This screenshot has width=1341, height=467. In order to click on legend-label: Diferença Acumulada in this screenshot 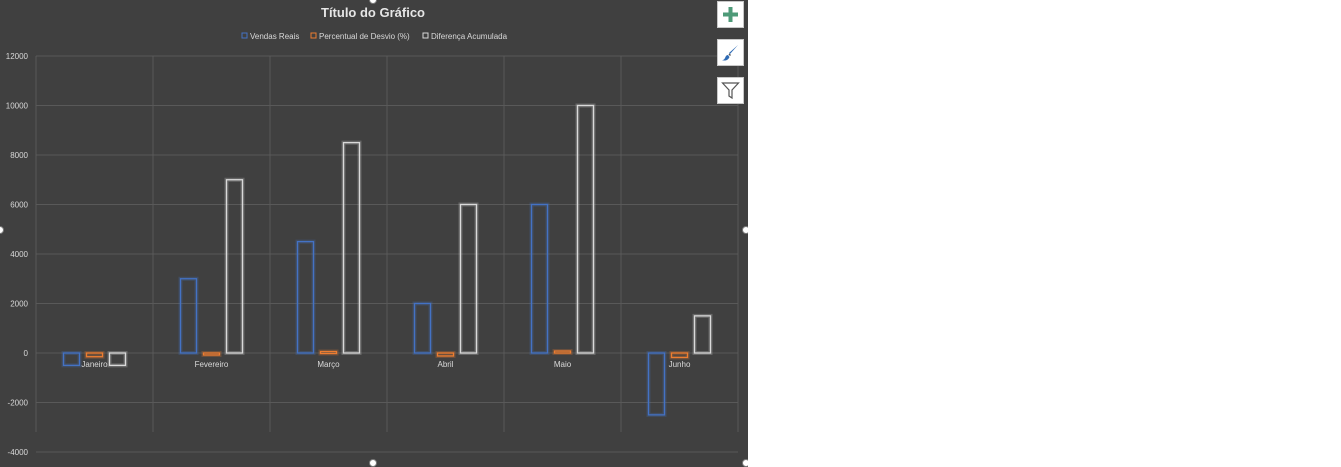, I will do `click(469, 36)`.